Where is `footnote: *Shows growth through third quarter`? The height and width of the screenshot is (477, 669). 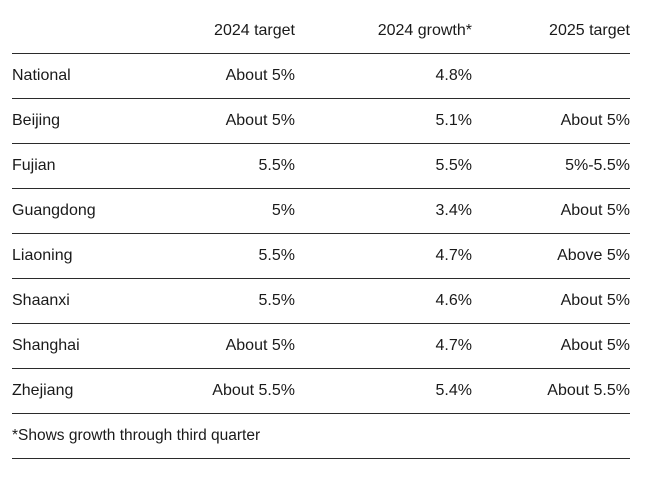
footnote: *Shows growth through third quarter is located at coordinates (136, 435).